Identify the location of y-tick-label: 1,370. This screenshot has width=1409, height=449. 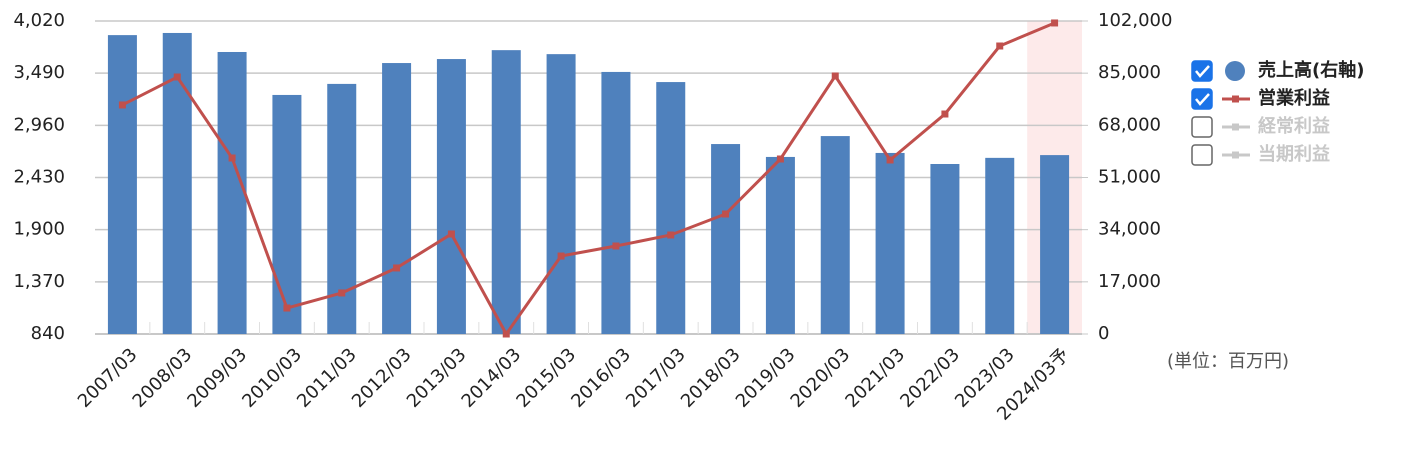
(39, 281).